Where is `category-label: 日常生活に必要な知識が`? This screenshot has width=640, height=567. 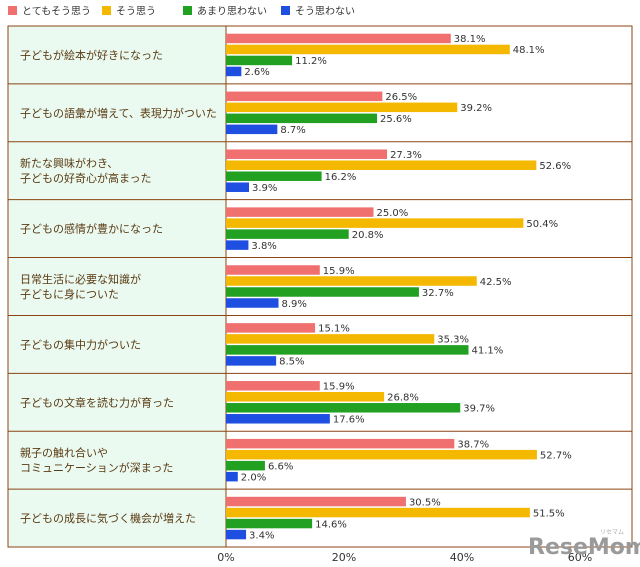 category-label: 日常生活に必要な知識が is located at coordinates (80, 279).